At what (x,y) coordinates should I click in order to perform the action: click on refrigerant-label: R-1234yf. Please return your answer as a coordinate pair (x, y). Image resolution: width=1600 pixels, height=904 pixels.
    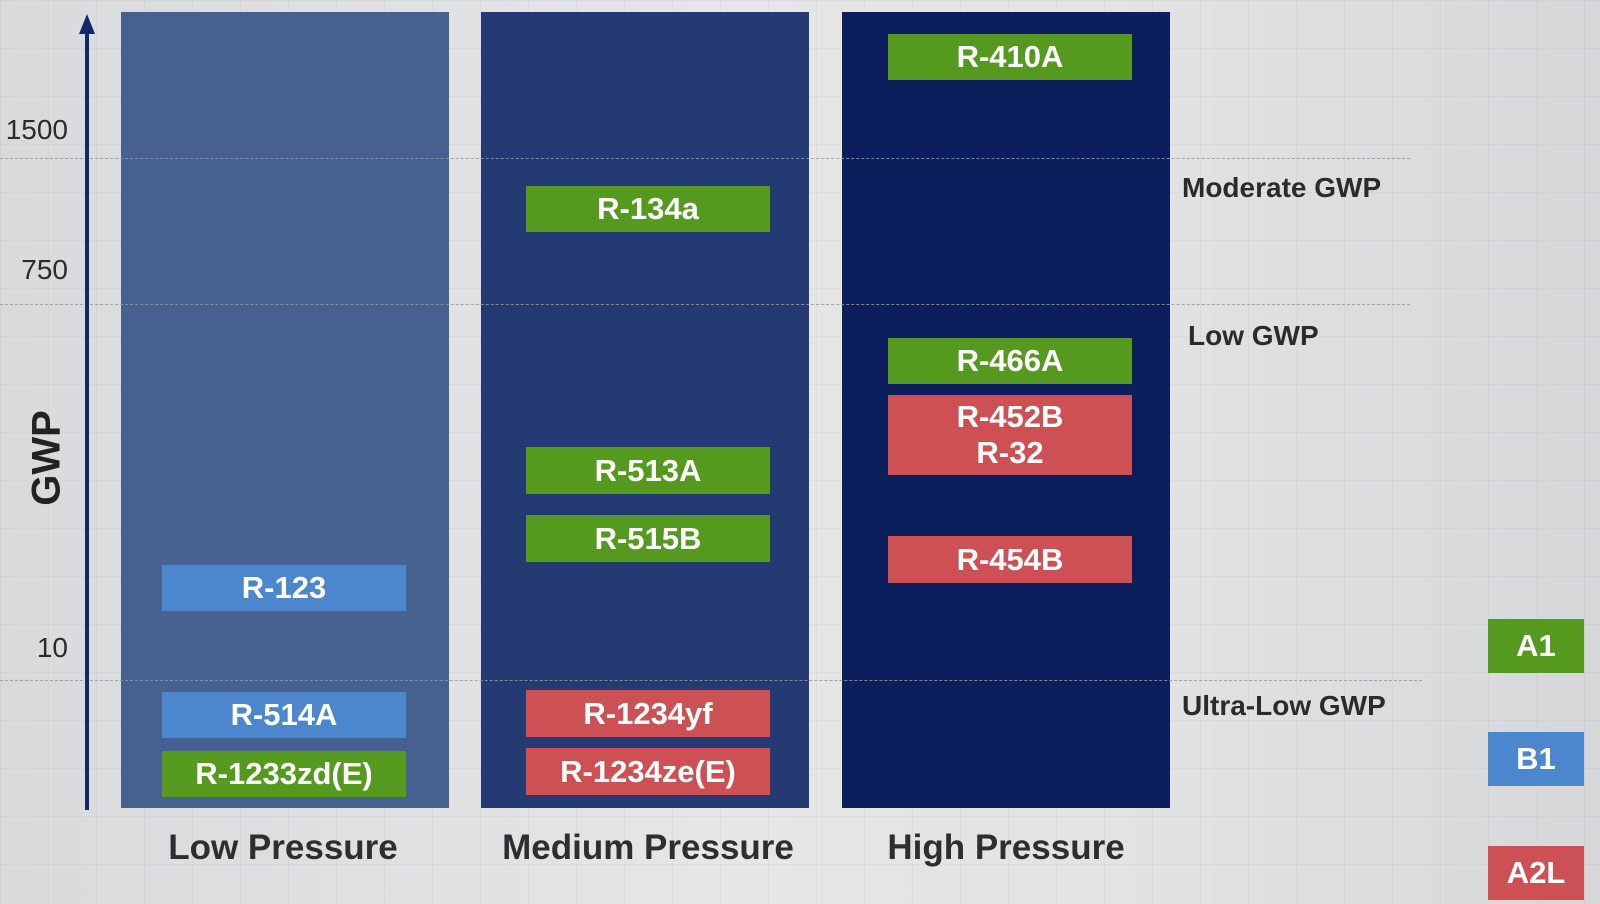
    Looking at the image, I should click on (648, 713).